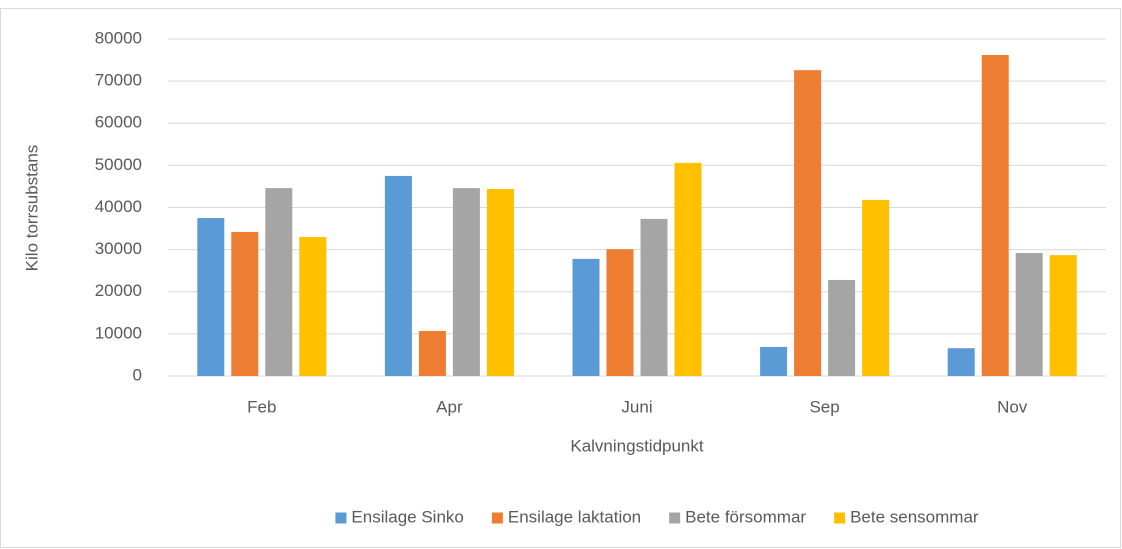  I want to click on y-tick-label: 60000, so click(118, 122).